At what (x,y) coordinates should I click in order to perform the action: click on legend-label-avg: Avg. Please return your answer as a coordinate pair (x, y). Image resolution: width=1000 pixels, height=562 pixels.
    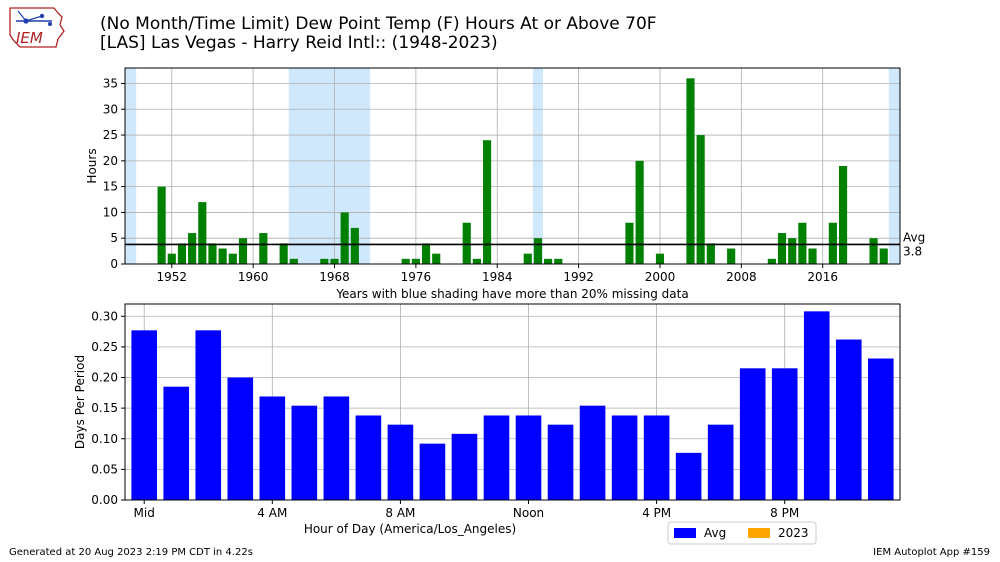
    Looking at the image, I should click on (715, 533).